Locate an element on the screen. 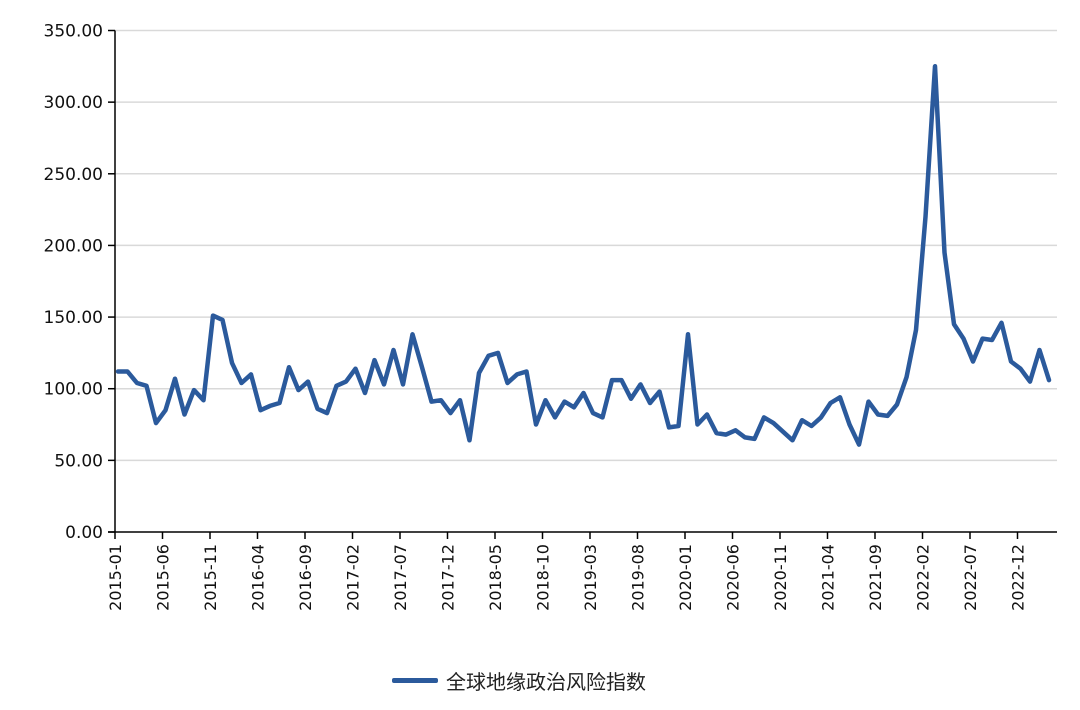 This screenshot has width=1080, height=710. x-tick-label: 2020-06 is located at coordinates (733, 577).